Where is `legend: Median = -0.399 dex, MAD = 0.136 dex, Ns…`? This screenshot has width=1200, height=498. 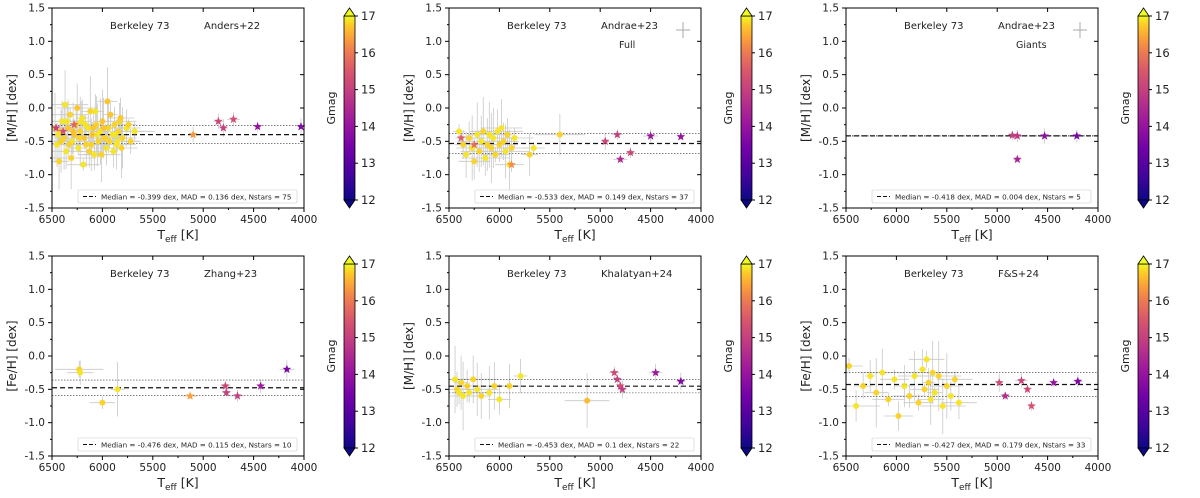
legend: Median = -0.399 dex, MAD = 0.136 dex, Ns… is located at coordinates (187, 196).